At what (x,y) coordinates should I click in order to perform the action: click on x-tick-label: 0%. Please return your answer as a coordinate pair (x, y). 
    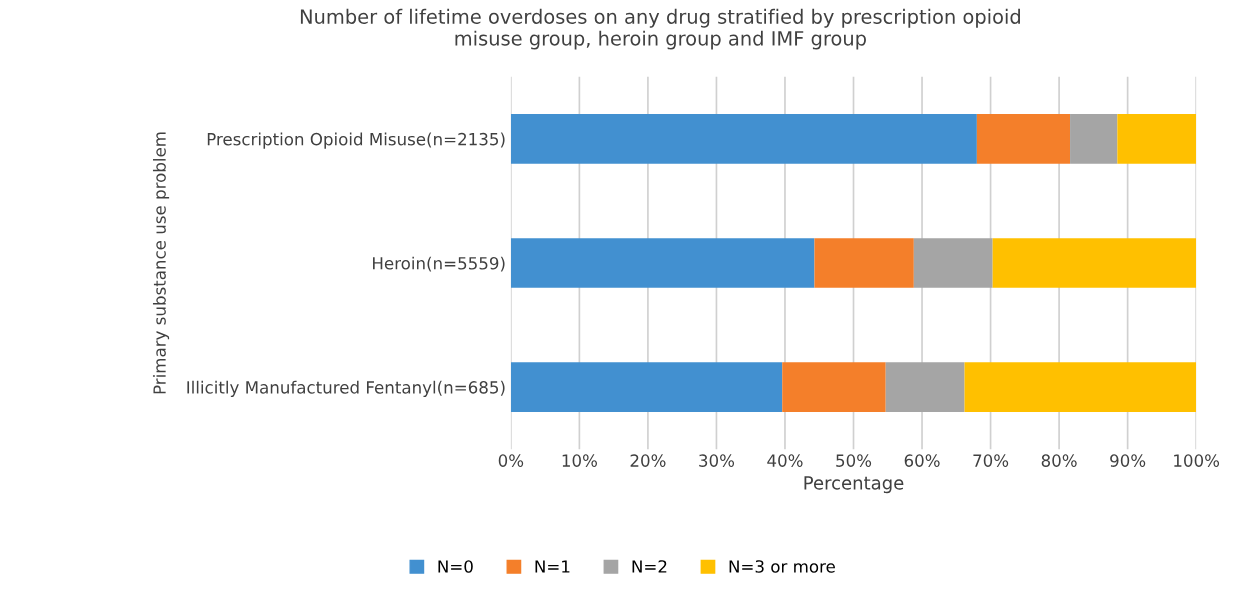
    Looking at the image, I should click on (511, 460).